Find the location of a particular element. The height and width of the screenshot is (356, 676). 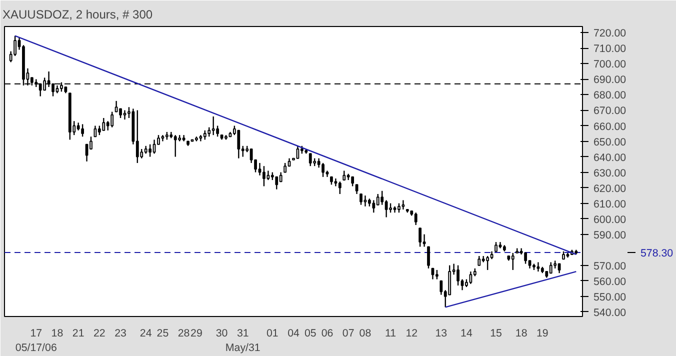

y-tick-label: 690.00 is located at coordinates (610, 80).